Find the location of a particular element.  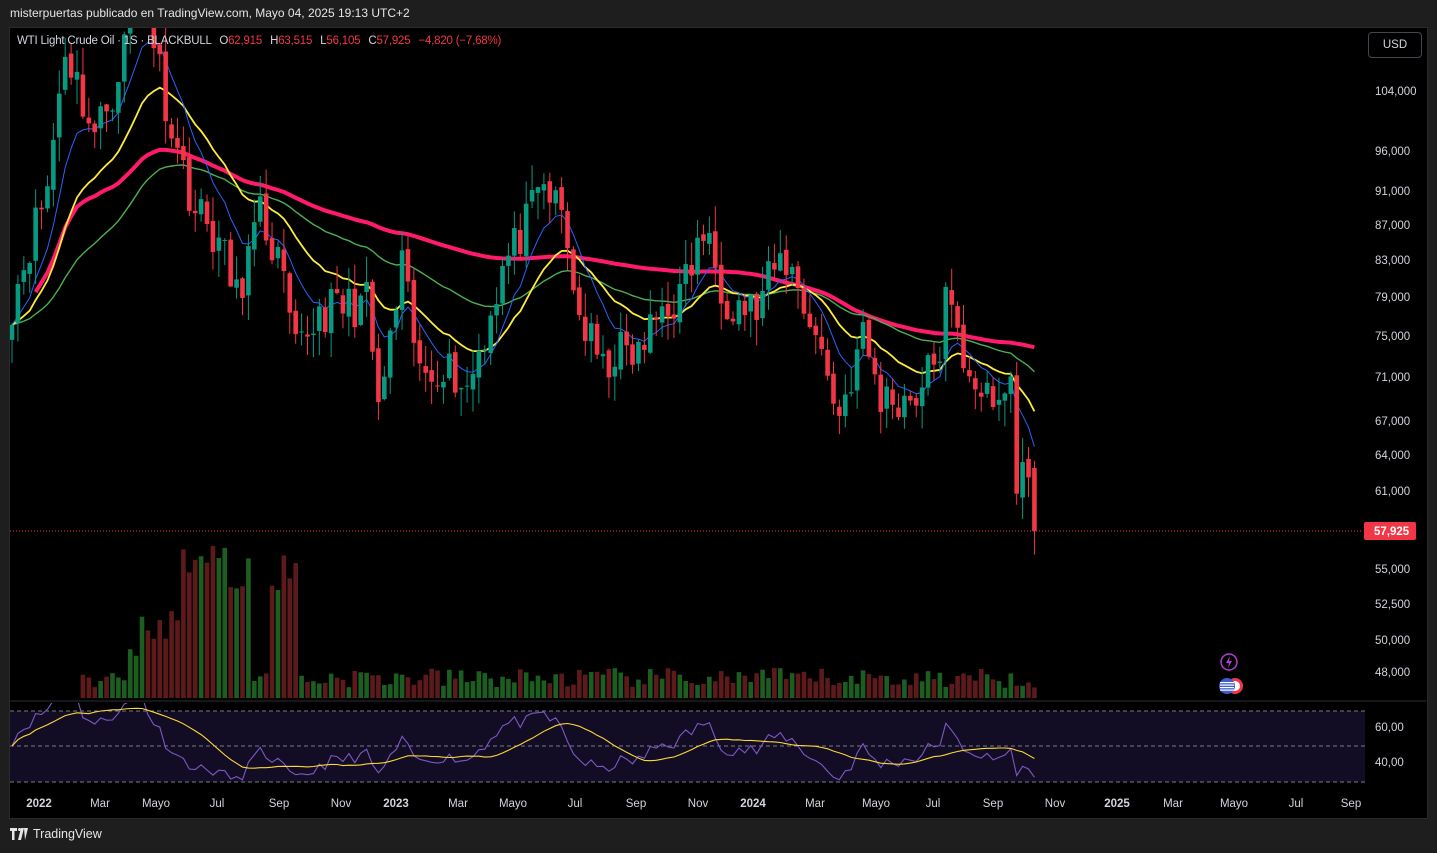

volume-histogram is located at coordinates (523, 622).